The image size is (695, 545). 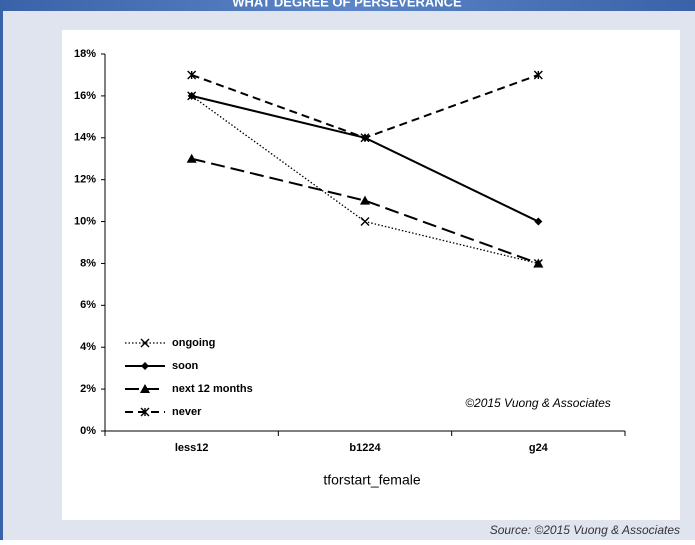 I want to click on left-border, so click(x=1, y=275).